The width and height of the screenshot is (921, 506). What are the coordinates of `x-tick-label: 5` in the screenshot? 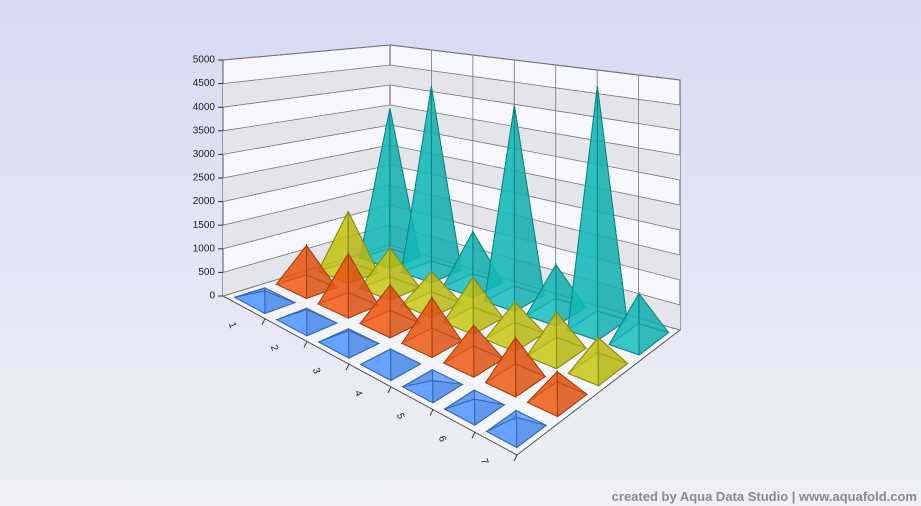 It's located at (400, 416).